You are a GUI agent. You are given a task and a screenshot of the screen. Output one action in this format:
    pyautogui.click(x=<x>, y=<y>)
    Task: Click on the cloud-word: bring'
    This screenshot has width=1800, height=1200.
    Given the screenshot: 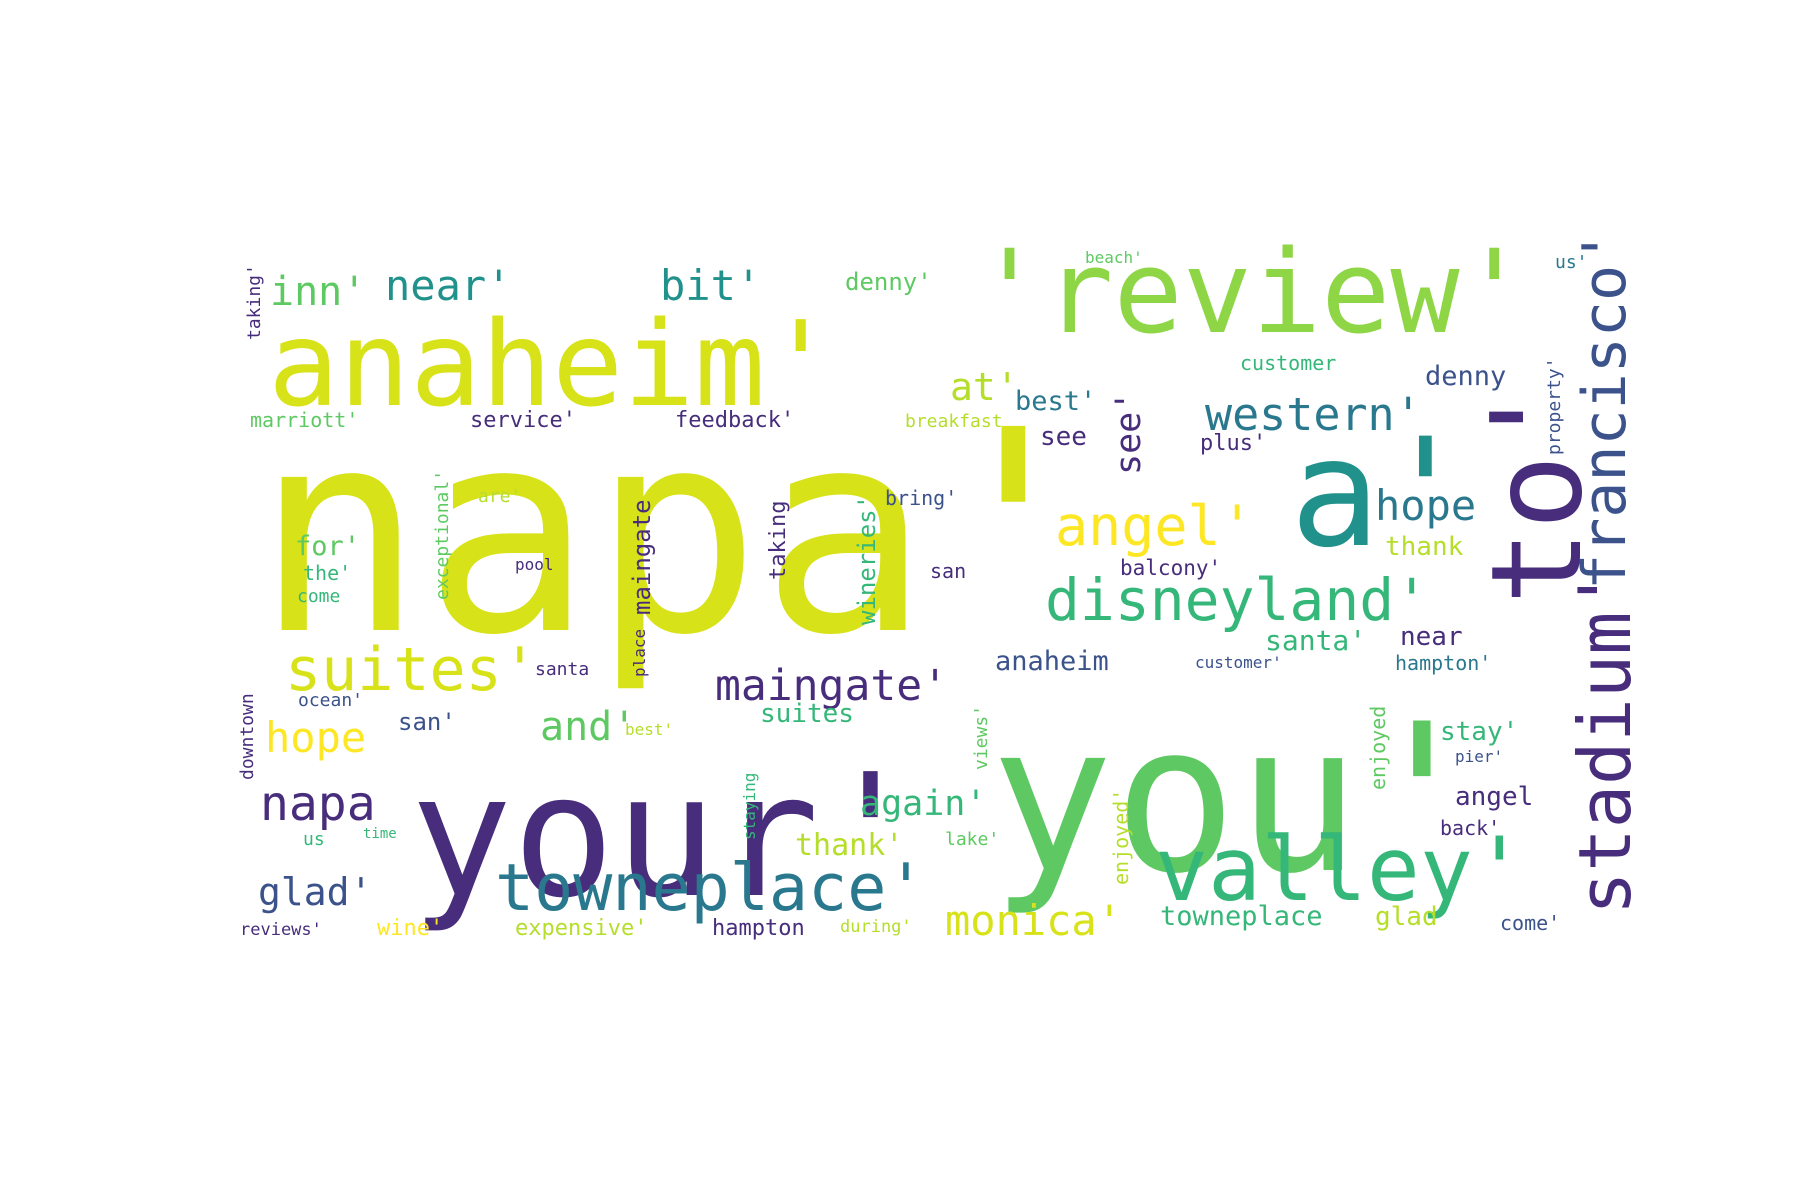 What is the action you would take?
    pyautogui.click(x=921, y=498)
    